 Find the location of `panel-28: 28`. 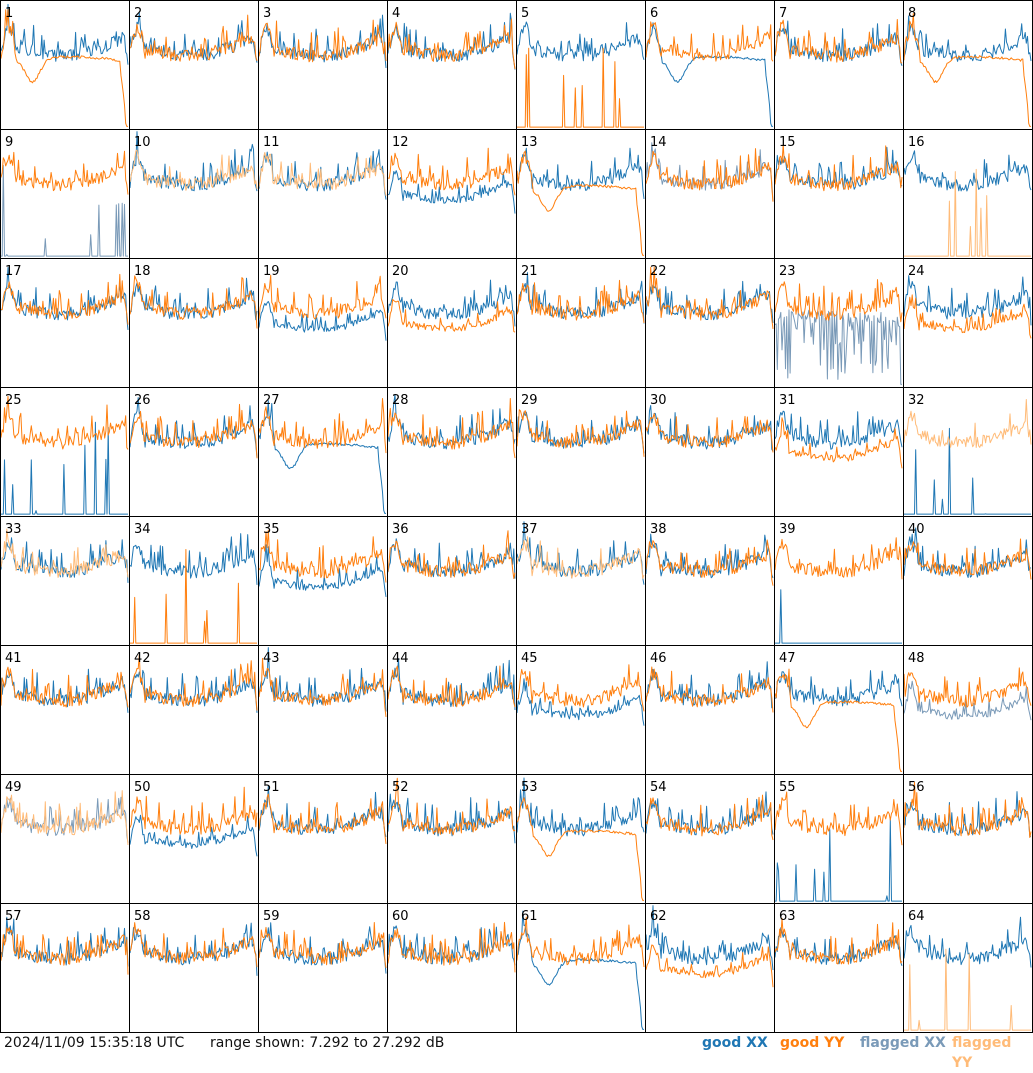

panel-28: 28 is located at coordinates (452, 452).